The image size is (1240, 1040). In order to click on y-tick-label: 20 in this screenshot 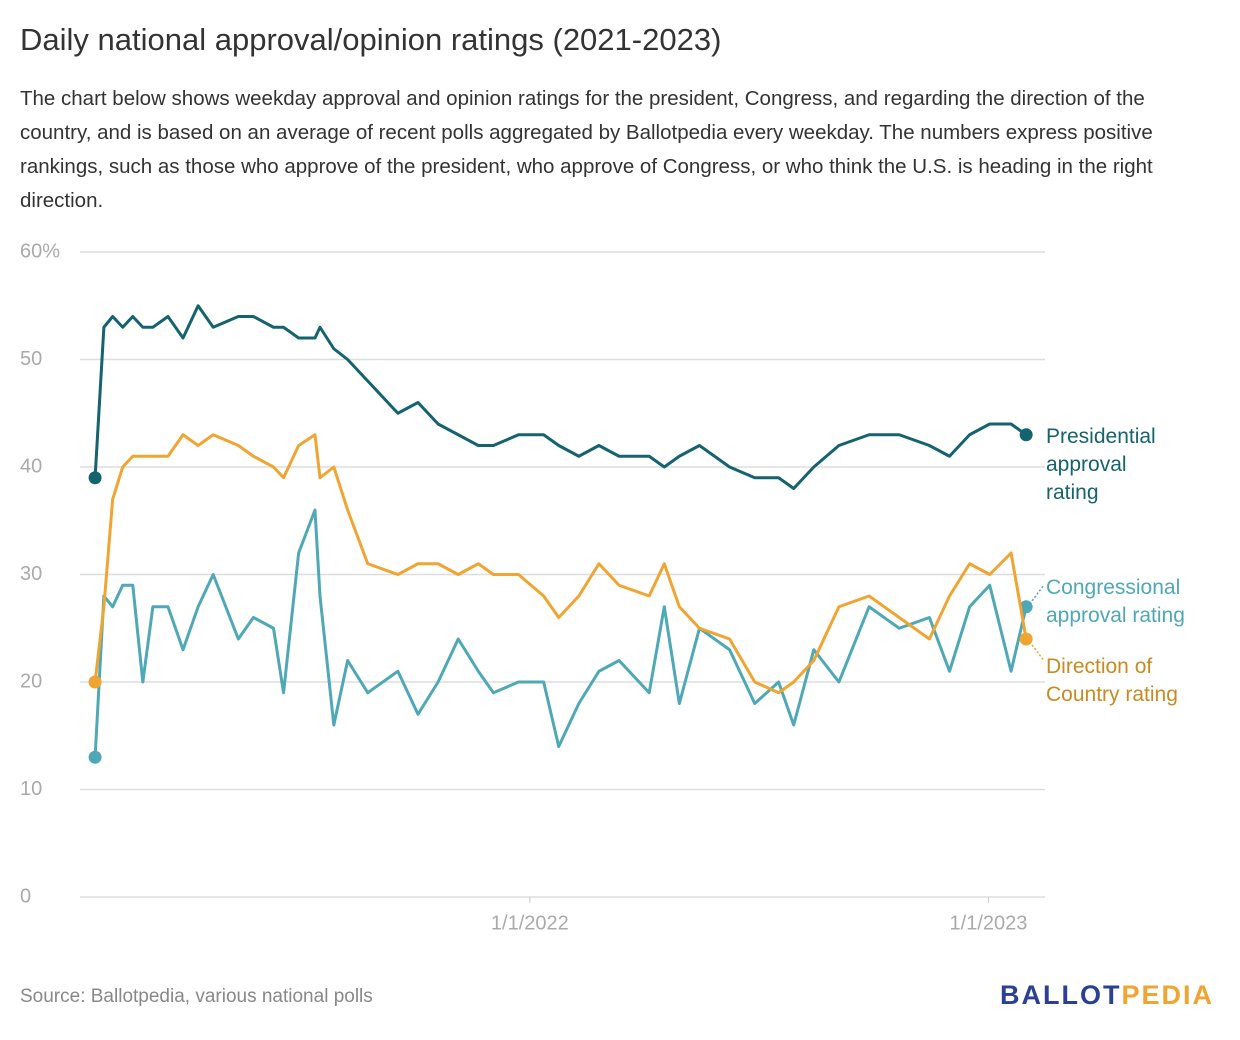, I will do `click(31, 681)`.